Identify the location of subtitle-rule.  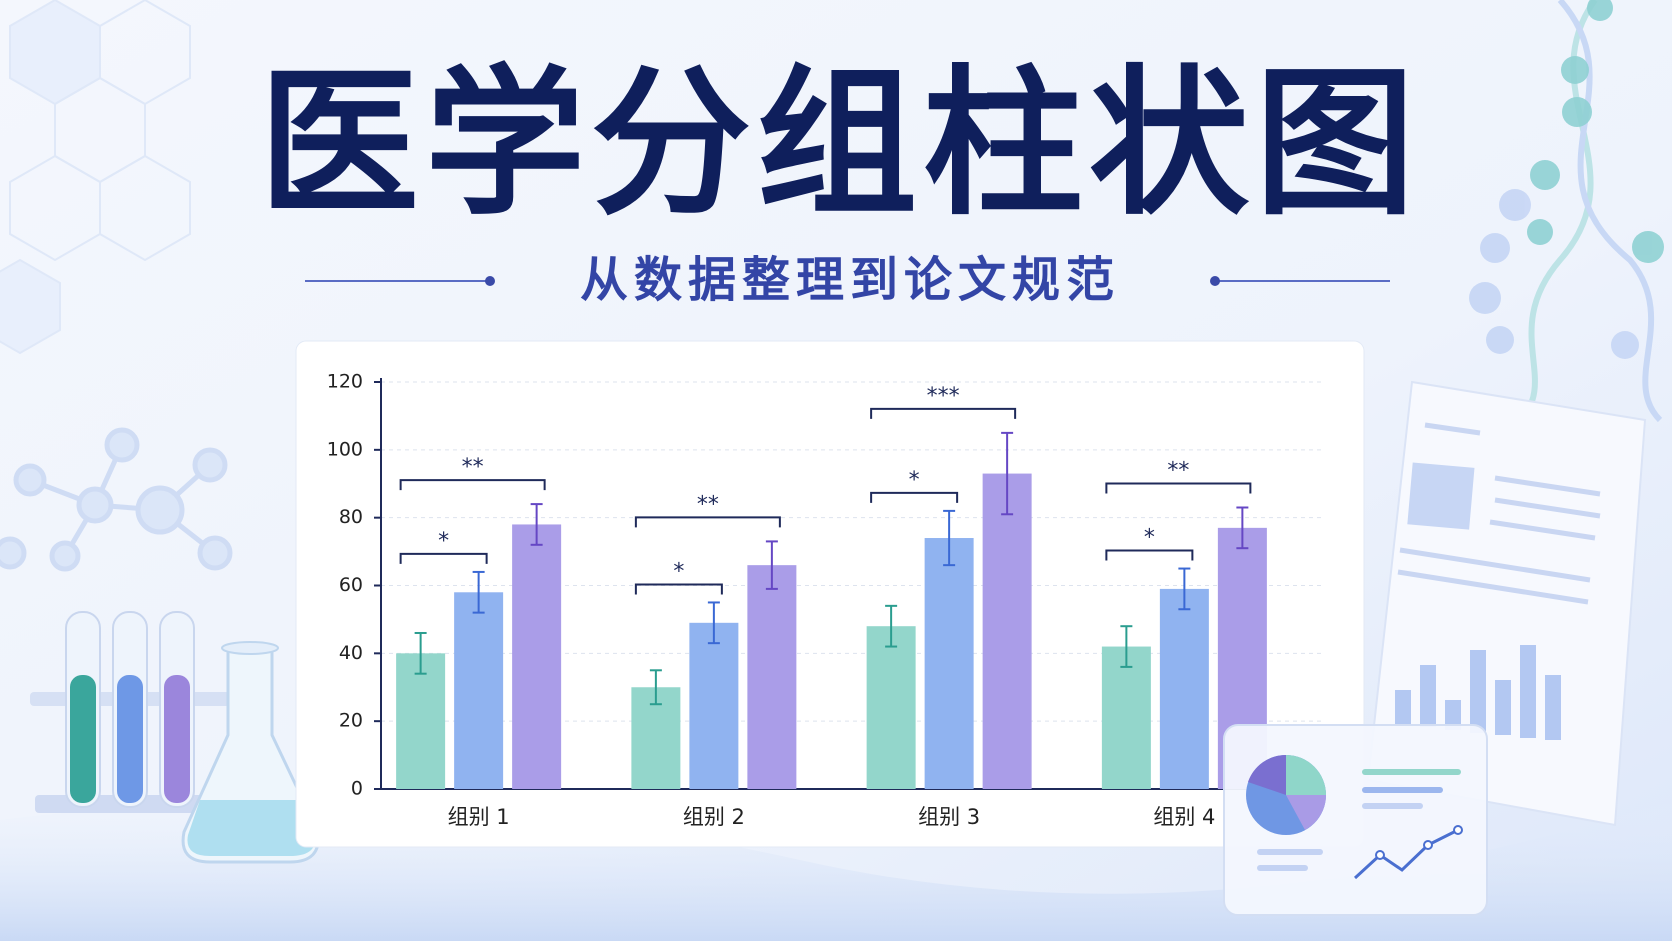
(847, 281).